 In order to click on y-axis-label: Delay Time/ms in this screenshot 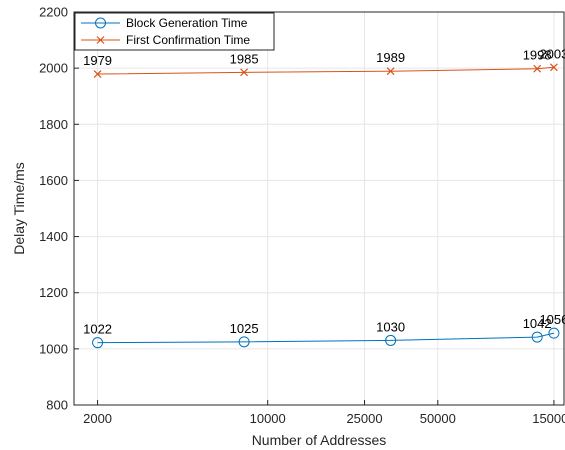, I will do `click(19, 208)`.